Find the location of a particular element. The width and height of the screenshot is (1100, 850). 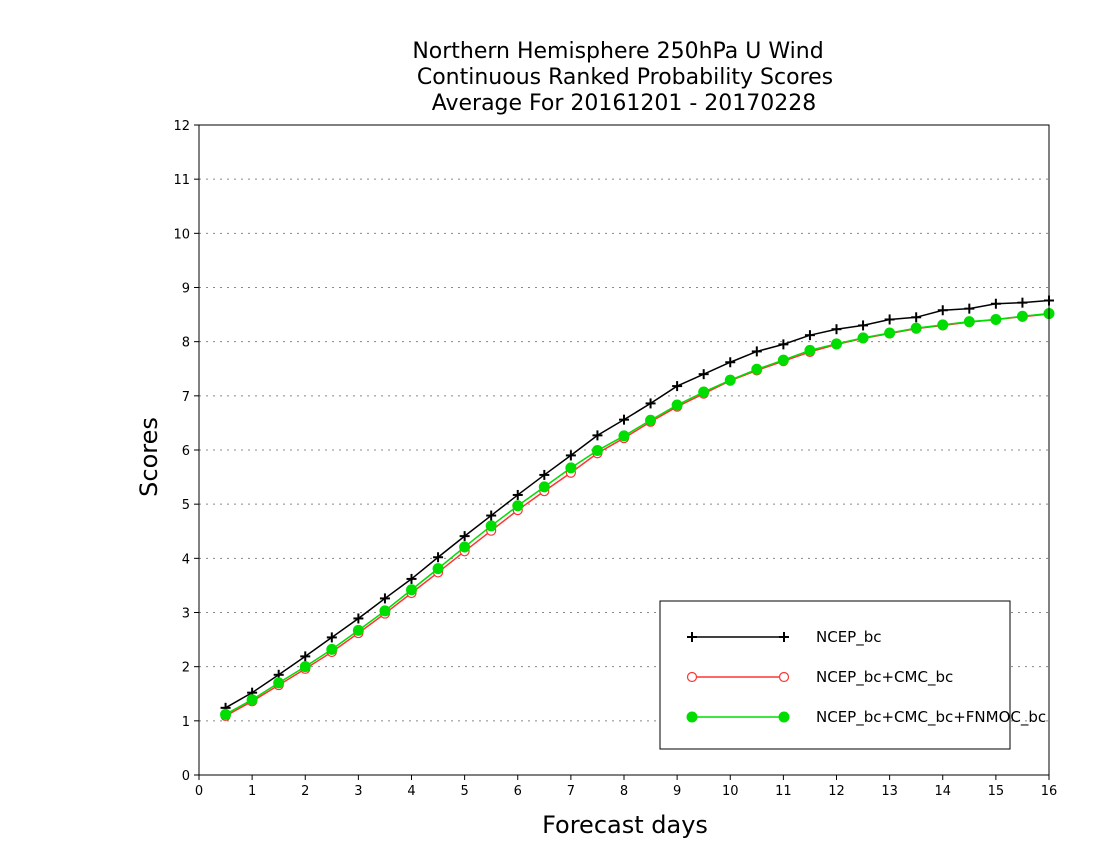

x-axis-label: Forecast days is located at coordinates (625, 825).